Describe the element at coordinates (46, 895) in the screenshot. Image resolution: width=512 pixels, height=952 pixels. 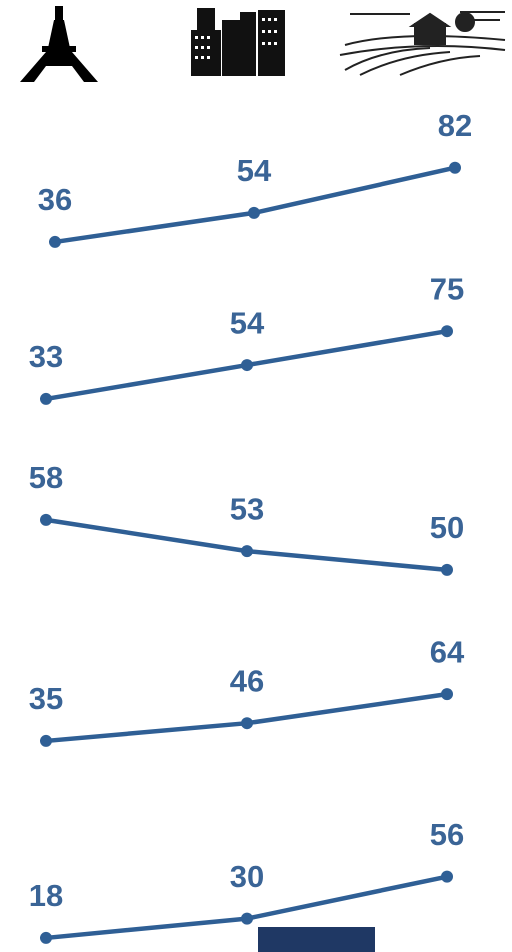
I see `value-label: 18` at that location.